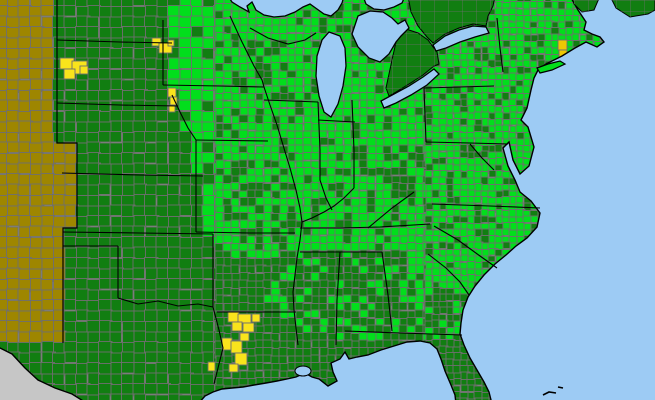 This screenshot has width=655, height=400. I want to click on mexico-land-layer, so click(41, 373).